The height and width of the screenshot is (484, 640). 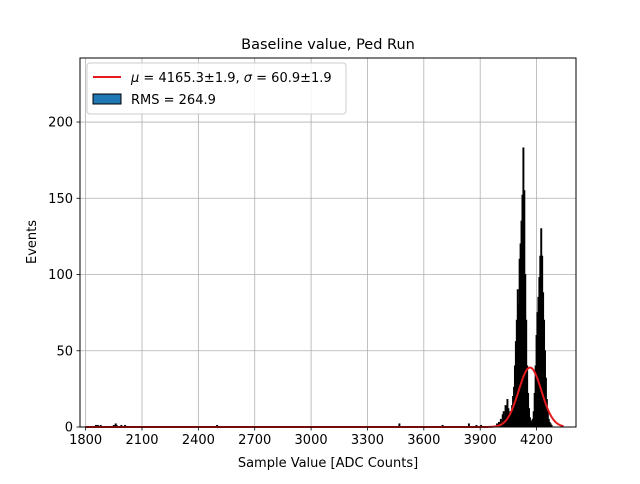 What do you see at coordinates (248, 78) in the screenshot?
I see `legend-sigma-symbol: σ` at bounding box center [248, 78].